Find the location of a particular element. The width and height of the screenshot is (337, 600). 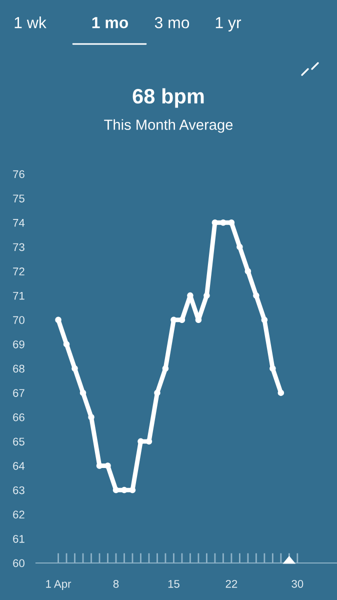

y-tick-label: 75 is located at coordinates (18, 198).